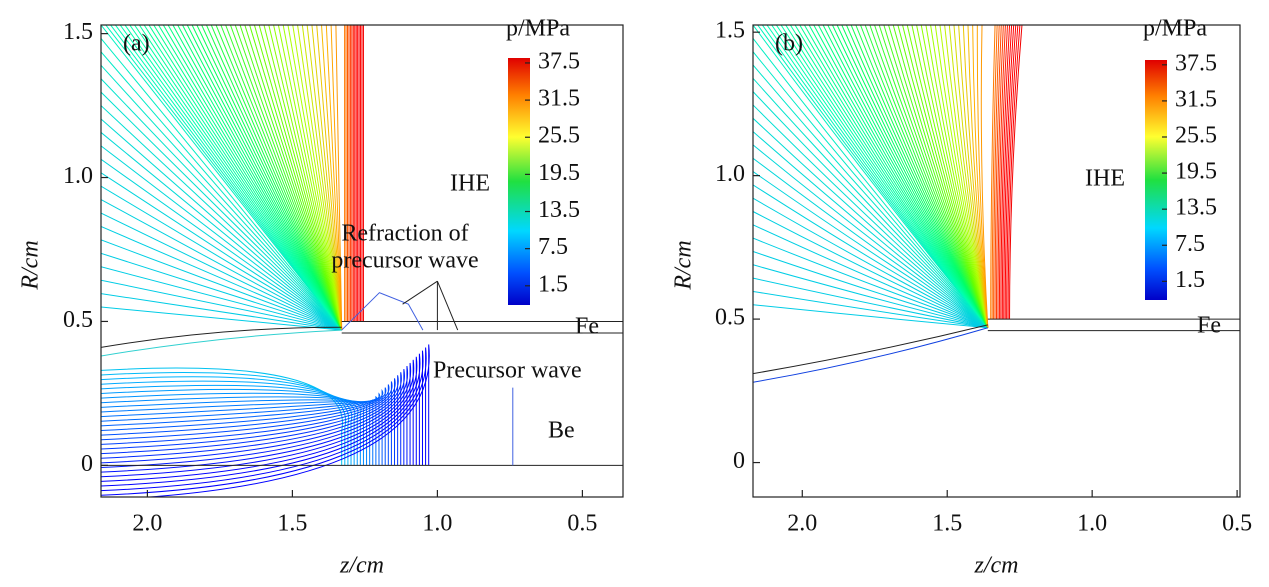  I want to click on y-tick-label: 1.0, so click(730, 174).